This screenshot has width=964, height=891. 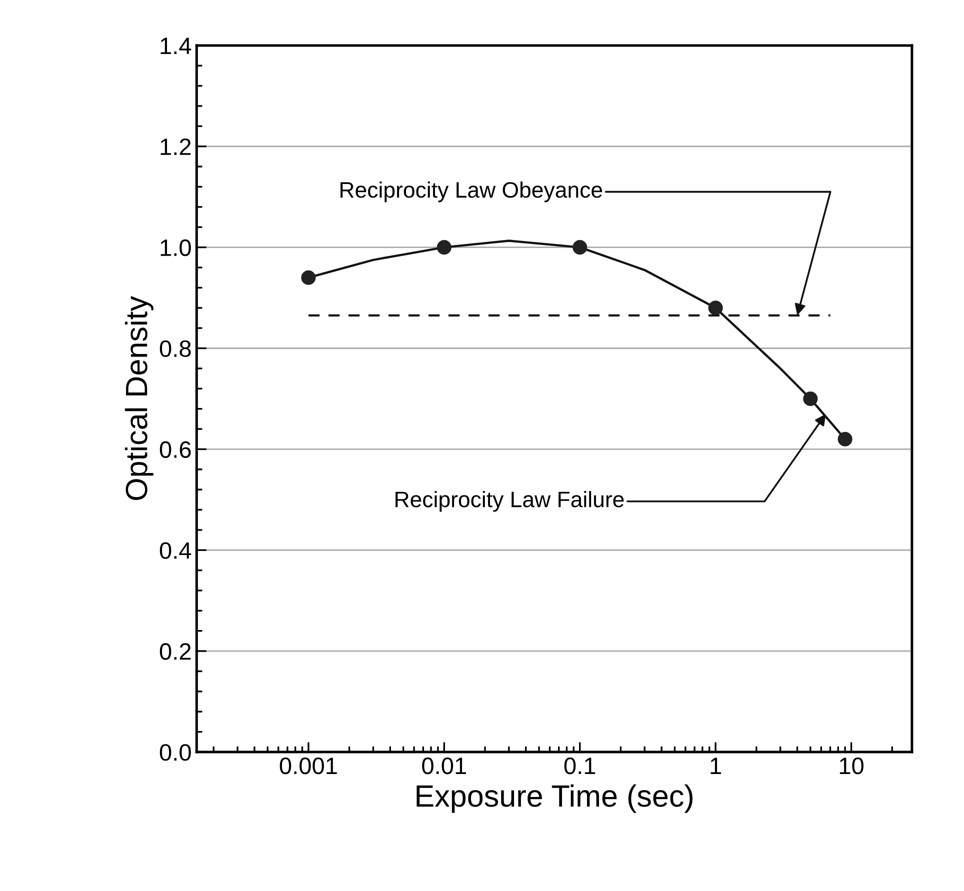 I want to click on y-tick-label: 0.2, so click(x=175, y=651).